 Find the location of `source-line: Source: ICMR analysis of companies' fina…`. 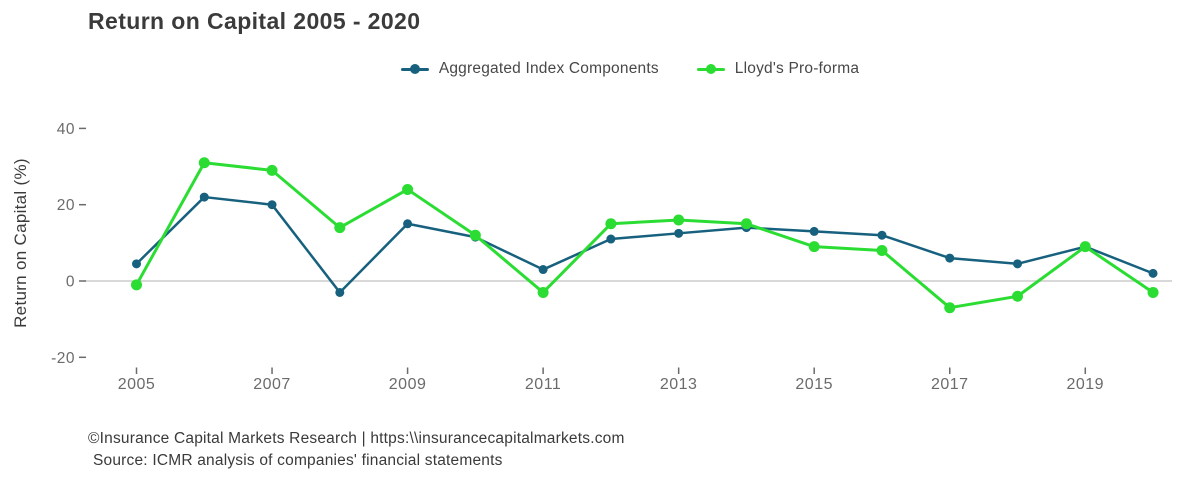

source-line: Source: ICMR analysis of companies' fina… is located at coordinates (298, 461).